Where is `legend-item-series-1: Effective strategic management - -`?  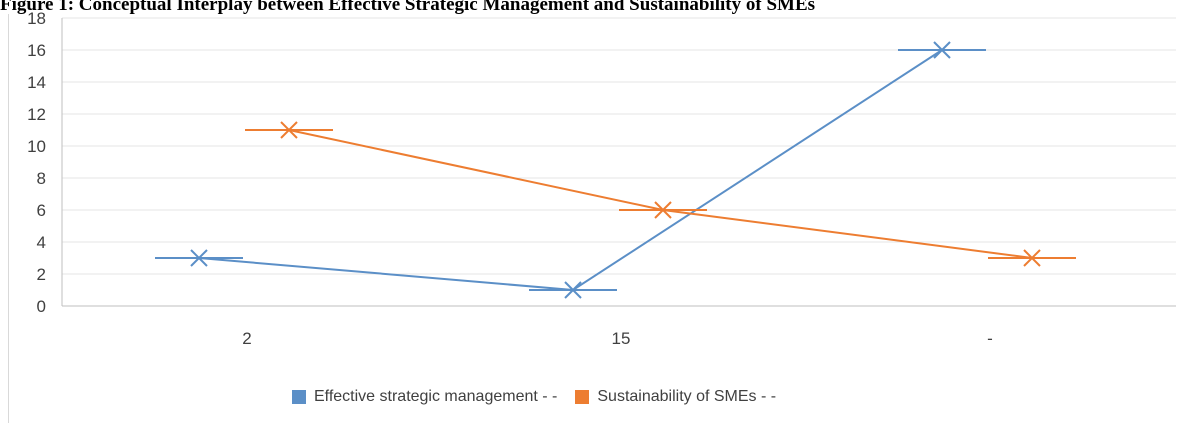 legend-item-series-1: Effective strategic management - - is located at coordinates (424, 397).